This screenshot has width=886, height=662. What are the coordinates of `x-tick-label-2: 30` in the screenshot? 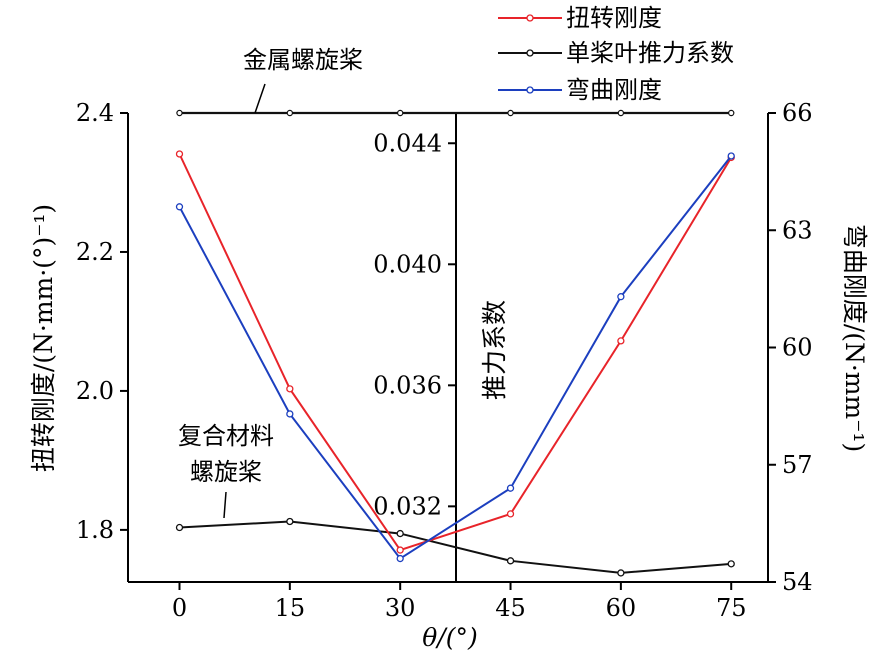 It's located at (400, 608).